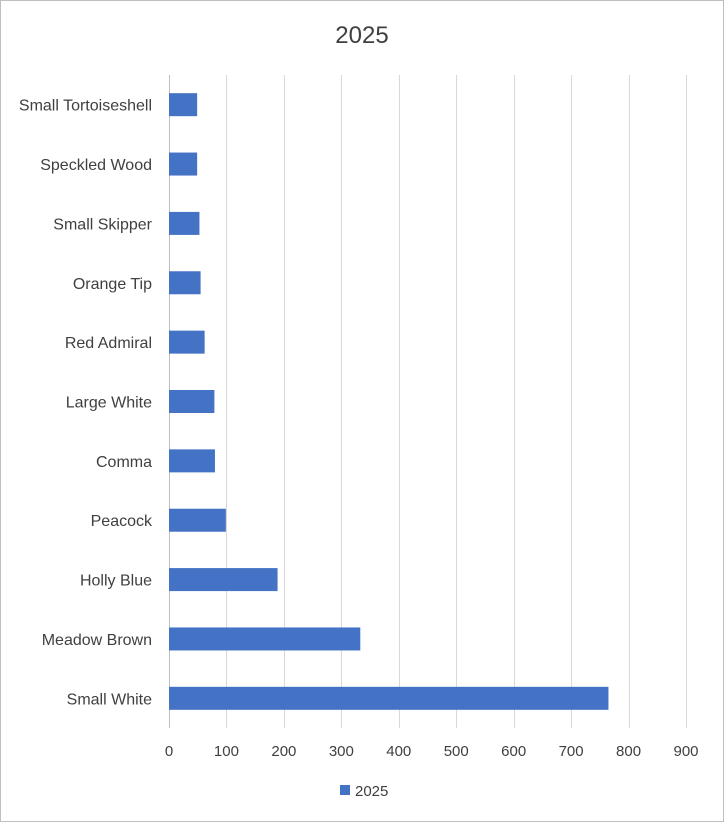  What do you see at coordinates (361, 35) in the screenshot?
I see `chart-title: 2025` at bounding box center [361, 35].